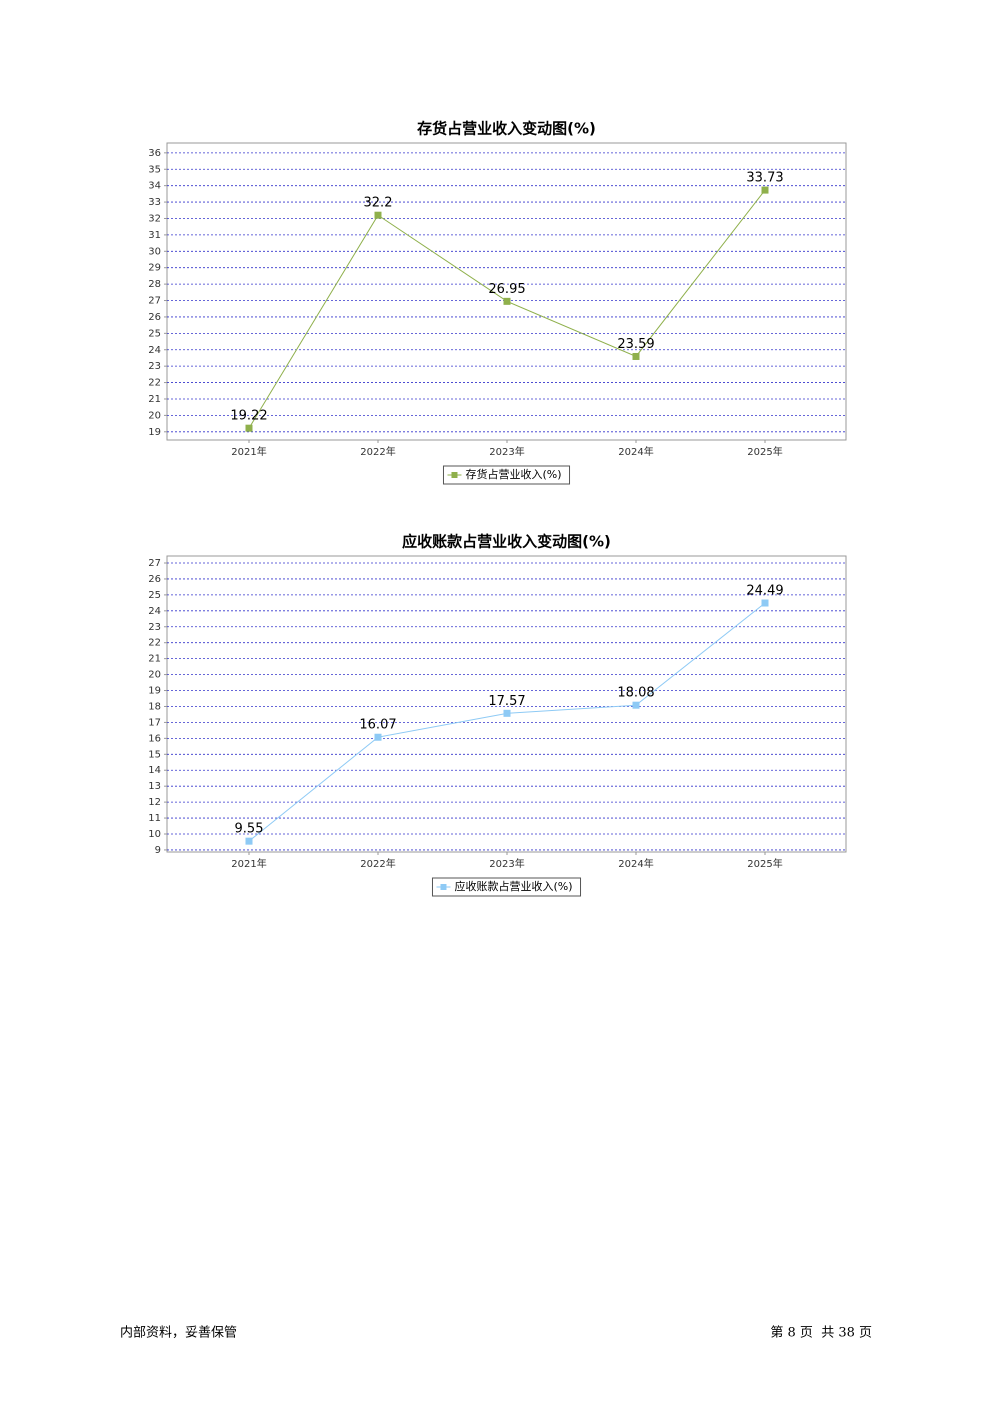 The height and width of the screenshot is (1403, 992). I want to click on data-label: 33.73, so click(764, 178).